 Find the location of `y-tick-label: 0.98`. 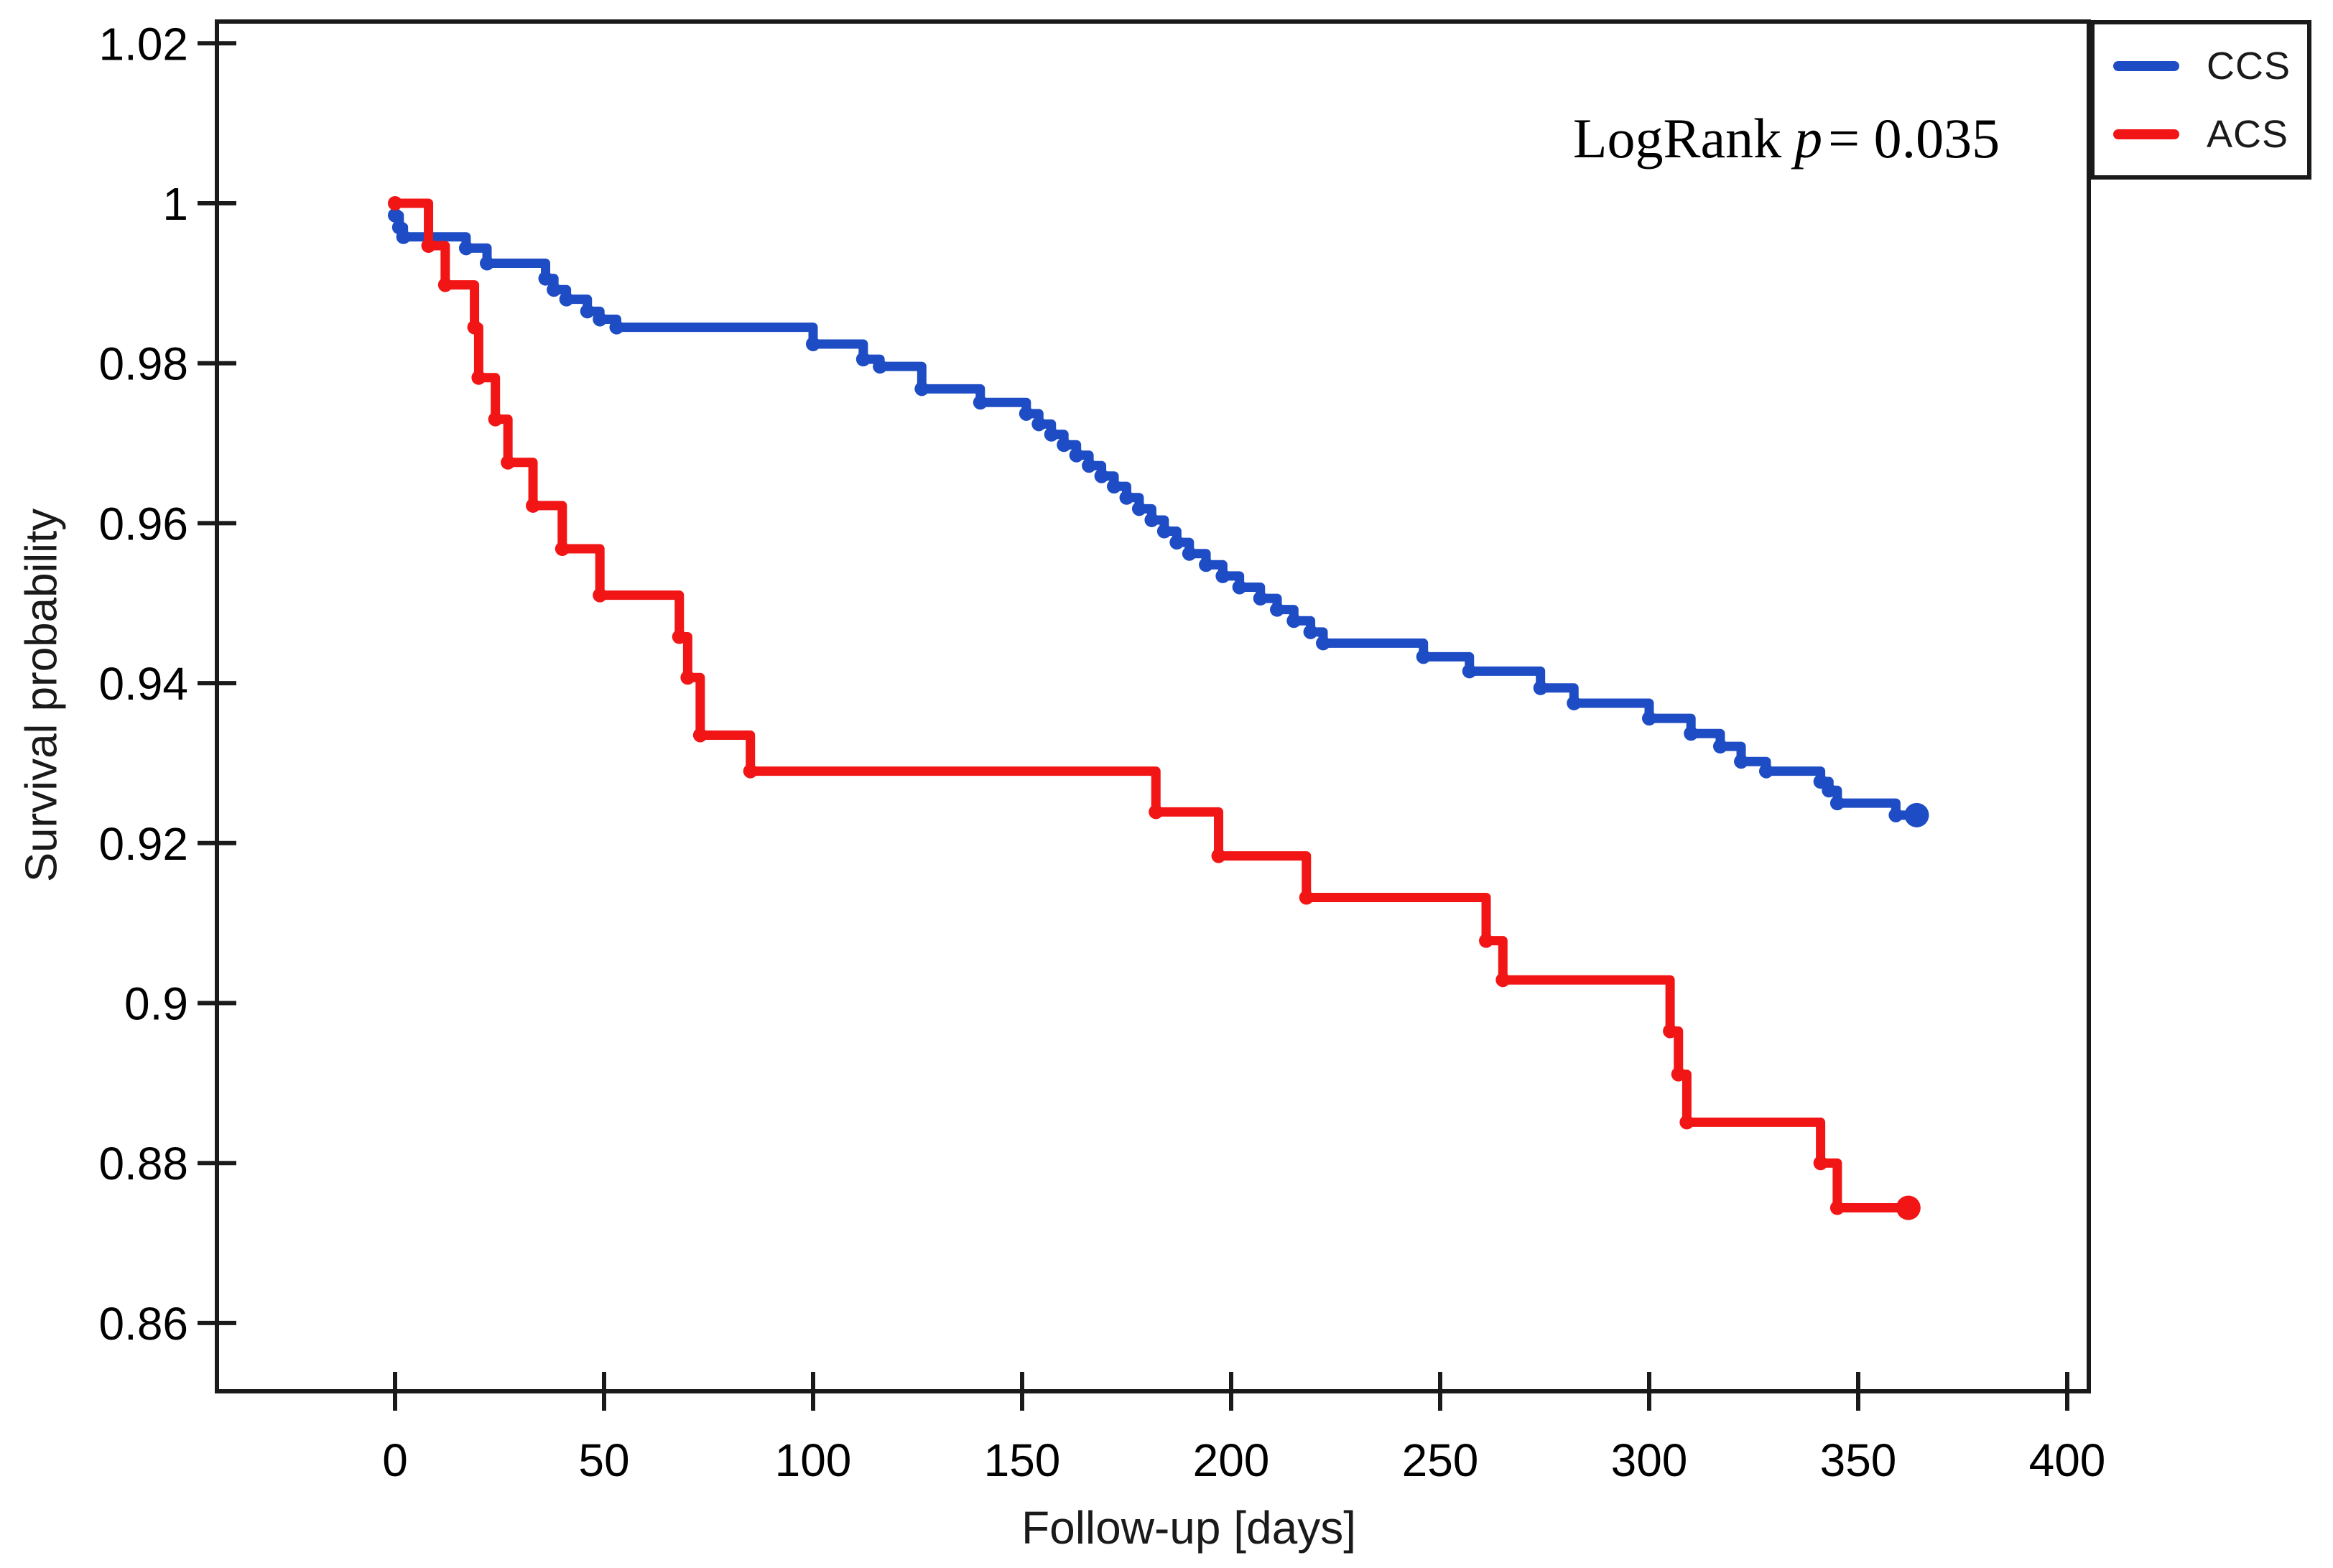

y-tick-label: 0.98 is located at coordinates (143, 364).